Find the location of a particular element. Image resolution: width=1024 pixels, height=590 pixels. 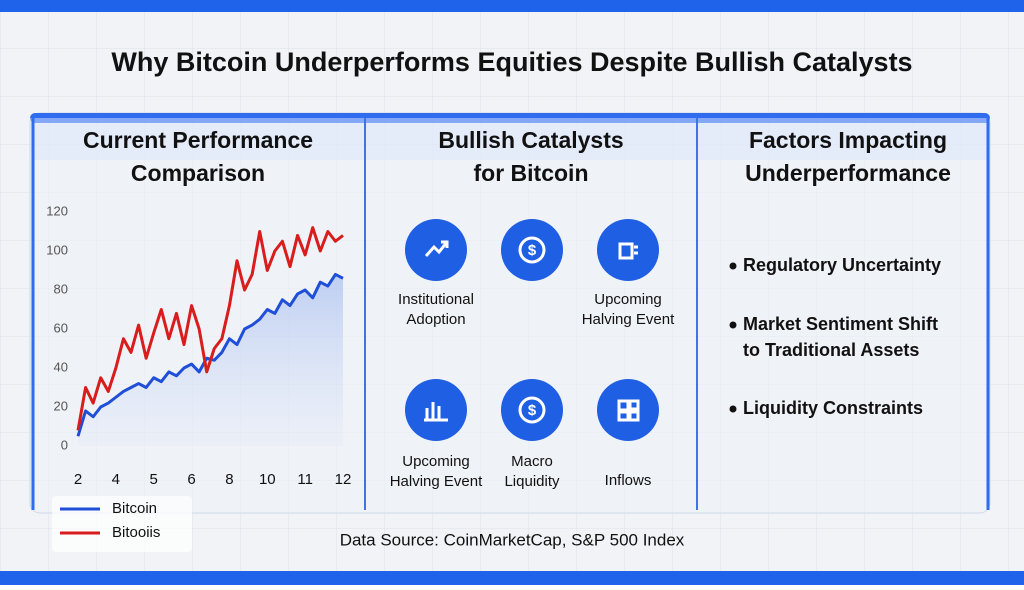

y-tick-label: 60 is located at coordinates (61, 327).